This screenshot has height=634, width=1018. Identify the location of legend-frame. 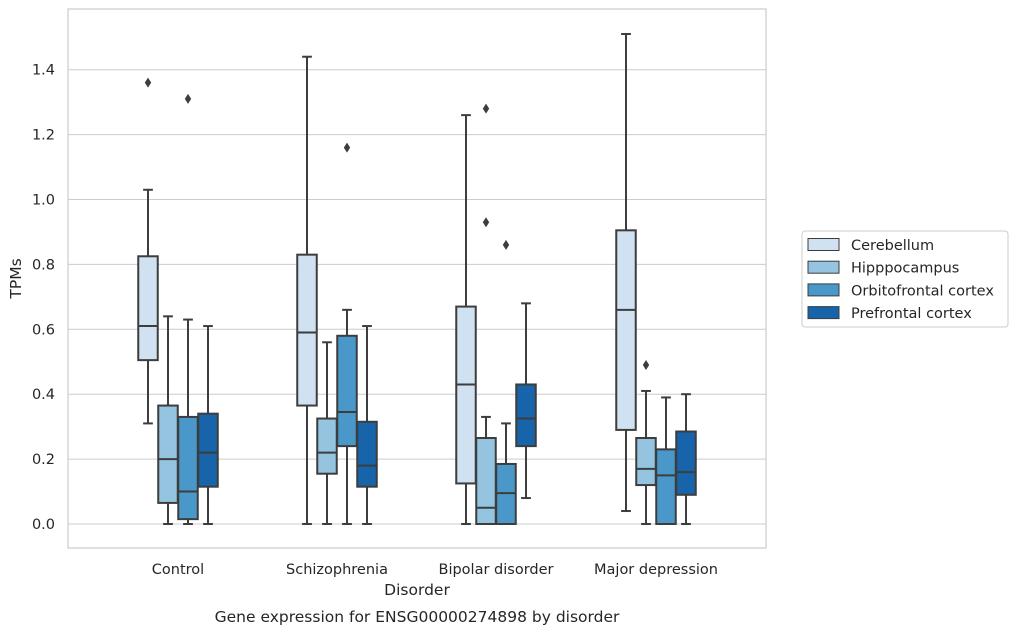
(905, 279).